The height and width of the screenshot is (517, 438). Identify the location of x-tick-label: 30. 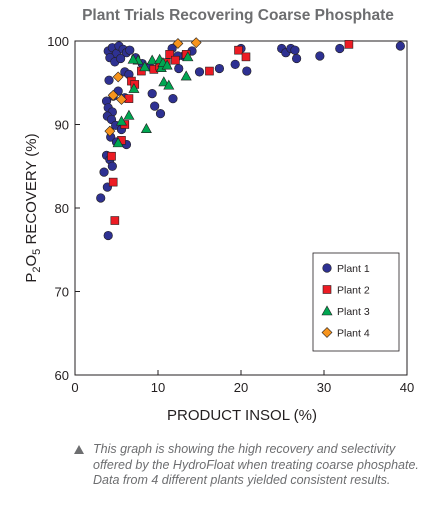
(324, 387).